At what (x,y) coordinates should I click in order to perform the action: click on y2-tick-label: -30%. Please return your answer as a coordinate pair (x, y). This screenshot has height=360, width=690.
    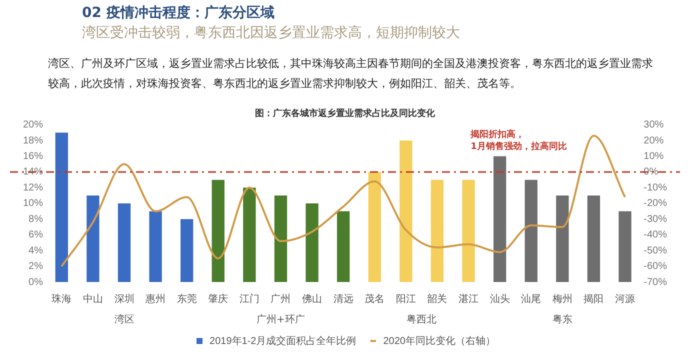
    Looking at the image, I should click on (656, 219).